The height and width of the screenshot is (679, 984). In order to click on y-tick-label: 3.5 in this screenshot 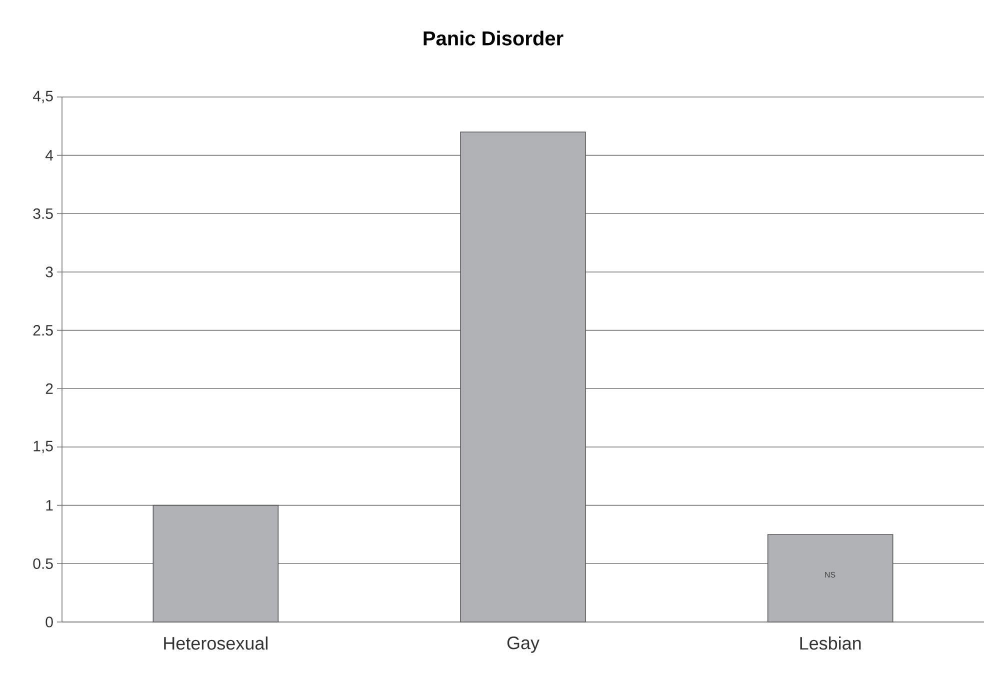, I will do `click(43, 213)`.